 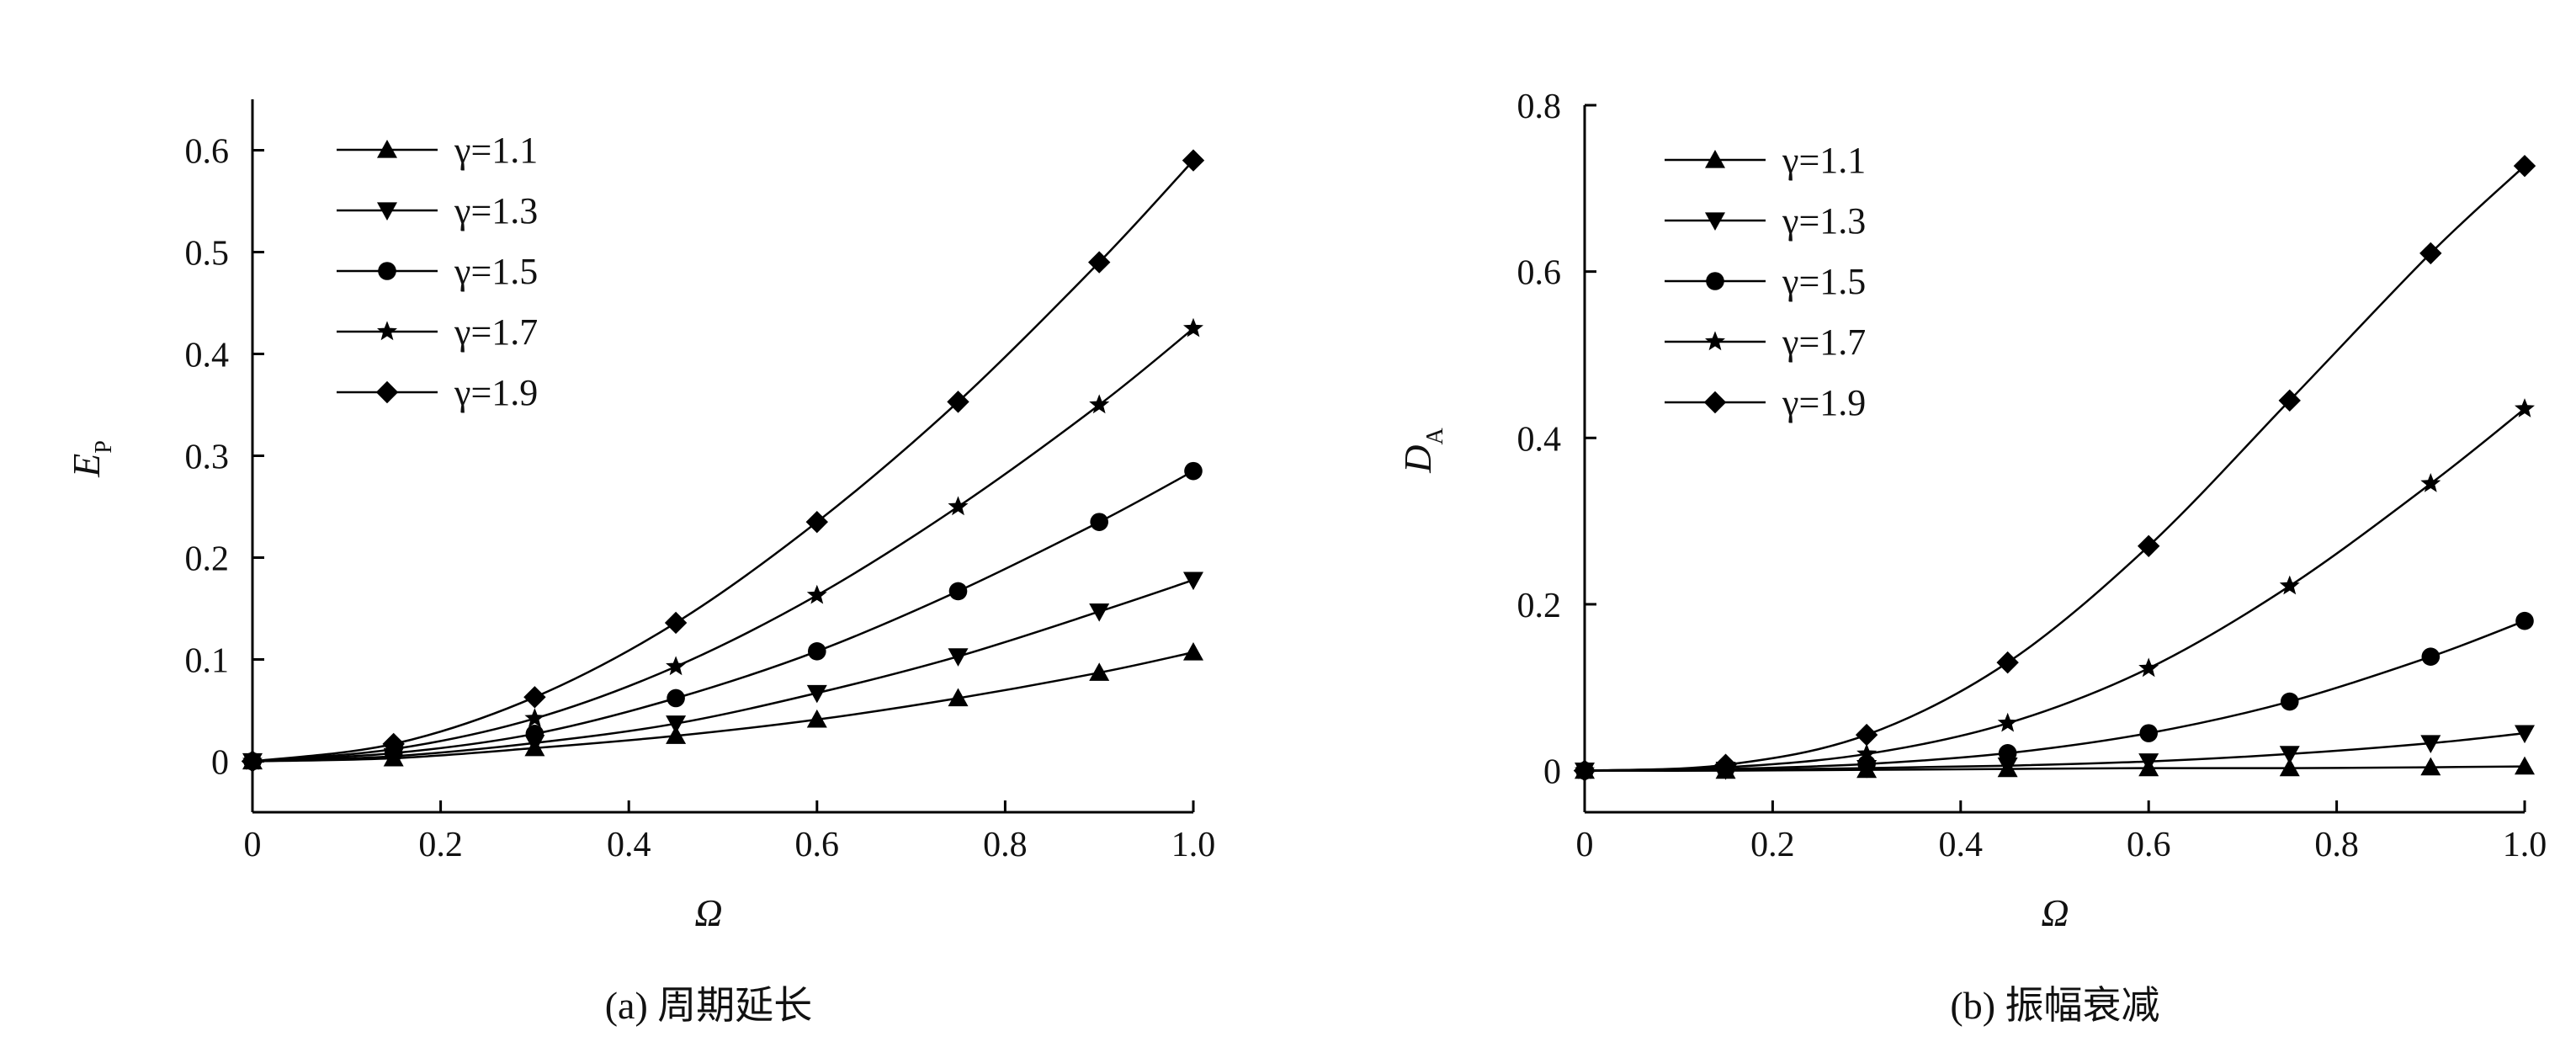 What do you see at coordinates (1824, 160) in the screenshot?
I see `chart-b-legend-label: γ=1.1` at bounding box center [1824, 160].